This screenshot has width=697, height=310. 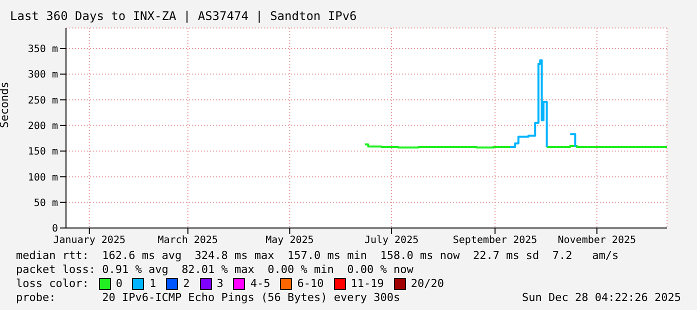 I want to click on x-tick-label: July 2025, so click(x=391, y=240).